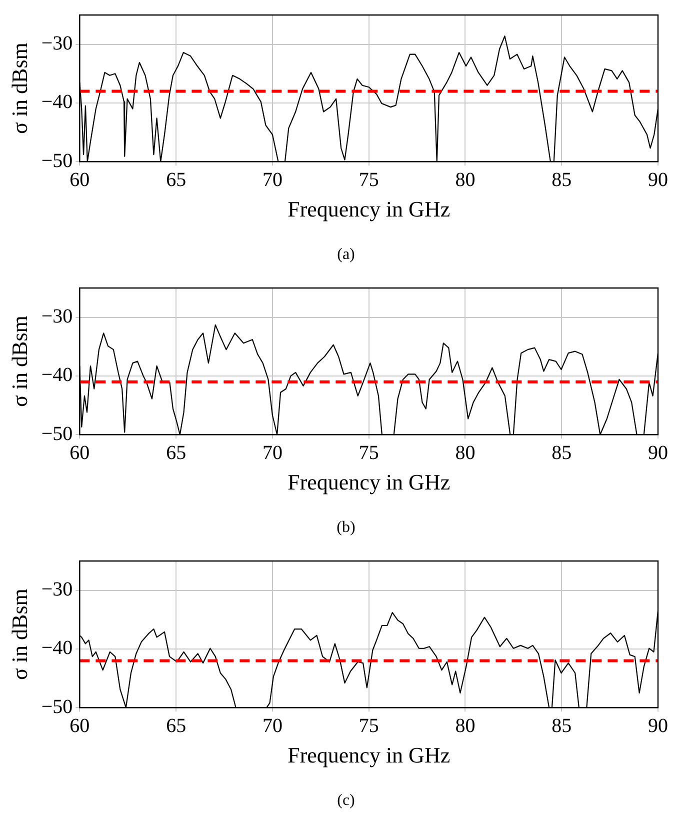  What do you see at coordinates (346, 255) in the screenshot?
I see `text: (a)` at bounding box center [346, 255].